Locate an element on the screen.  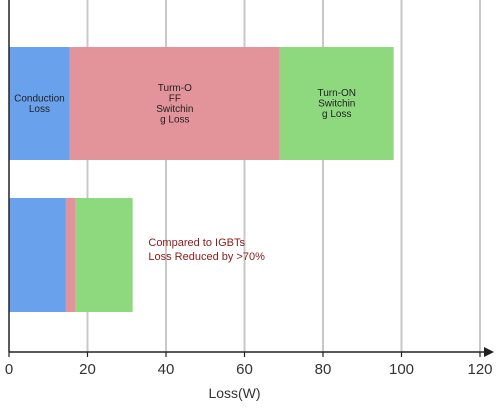
x-tick-label: 0 is located at coordinates (9, 369).